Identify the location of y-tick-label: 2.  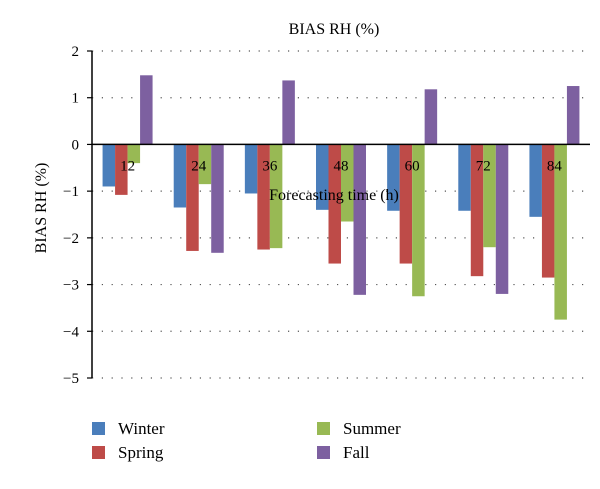
(76, 52).